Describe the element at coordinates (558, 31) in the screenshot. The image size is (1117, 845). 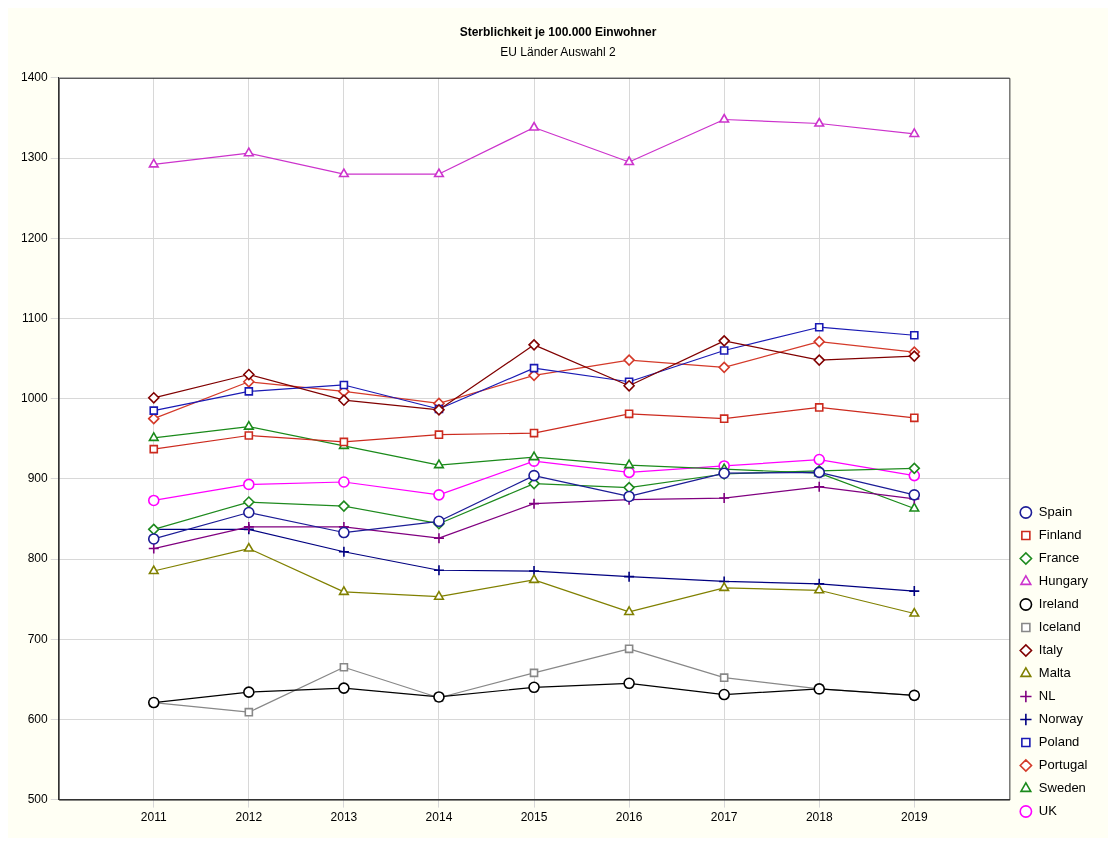
I see `chart-title: Sterblichkeit je 100.000 Einwohner` at that location.